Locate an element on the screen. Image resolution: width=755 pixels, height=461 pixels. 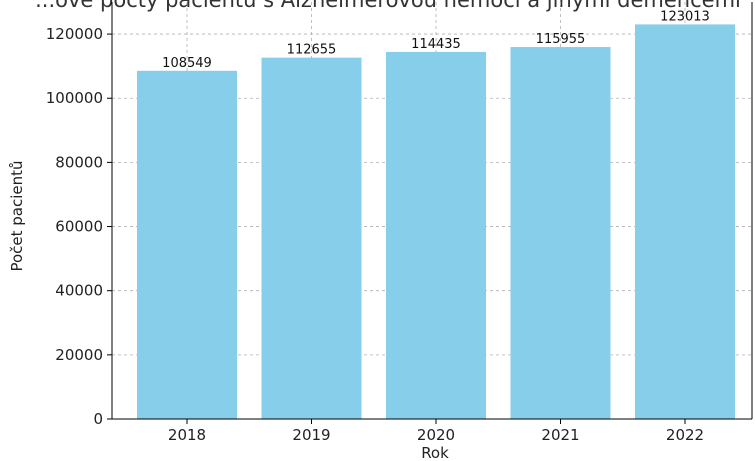
x-tick-label-2020: 2020 is located at coordinates (436, 435).